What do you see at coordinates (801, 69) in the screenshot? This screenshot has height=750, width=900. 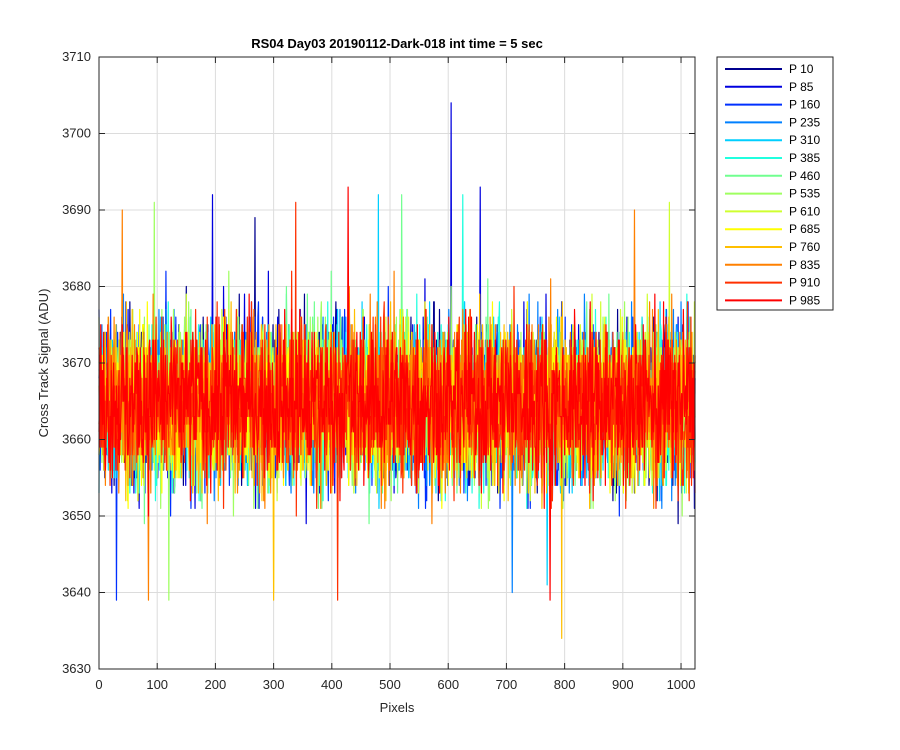 I see `legend-label: P 10` at bounding box center [801, 69].